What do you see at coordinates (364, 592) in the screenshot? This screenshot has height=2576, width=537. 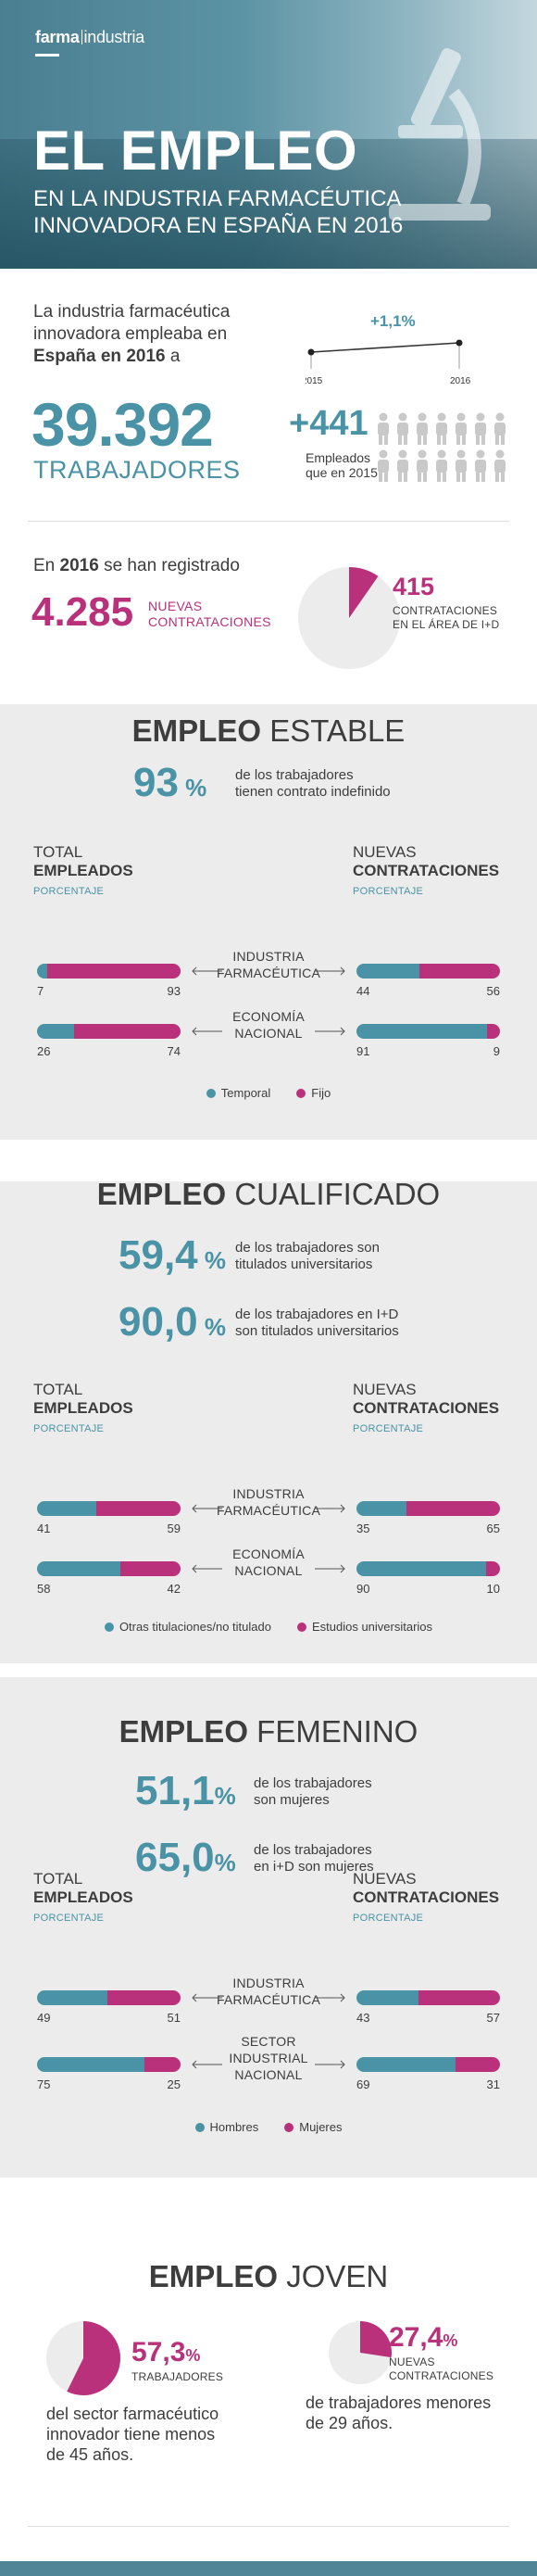 I see `rd-pie-slice` at bounding box center [364, 592].